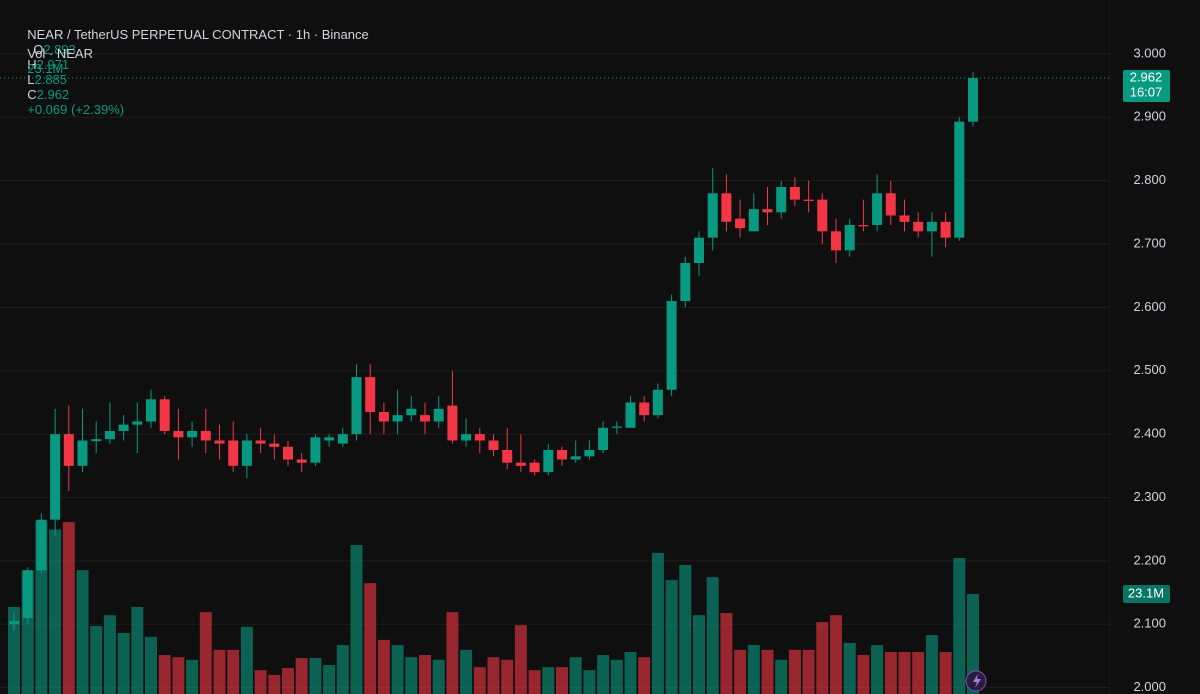 This screenshot has height=694, width=1200. I want to click on volume-tag, so click(1146, 593).